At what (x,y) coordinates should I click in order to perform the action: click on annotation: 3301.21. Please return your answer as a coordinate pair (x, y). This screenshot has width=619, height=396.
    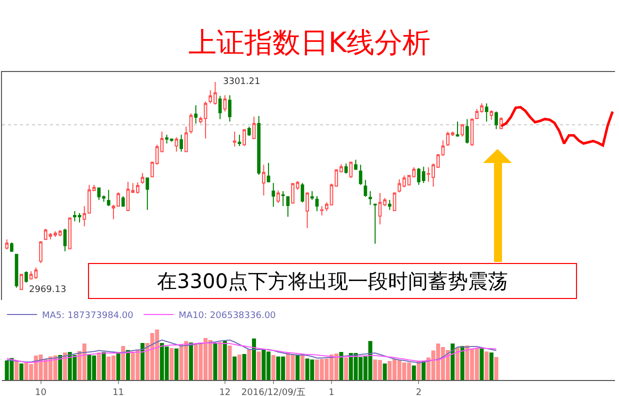
    Looking at the image, I should click on (241, 82).